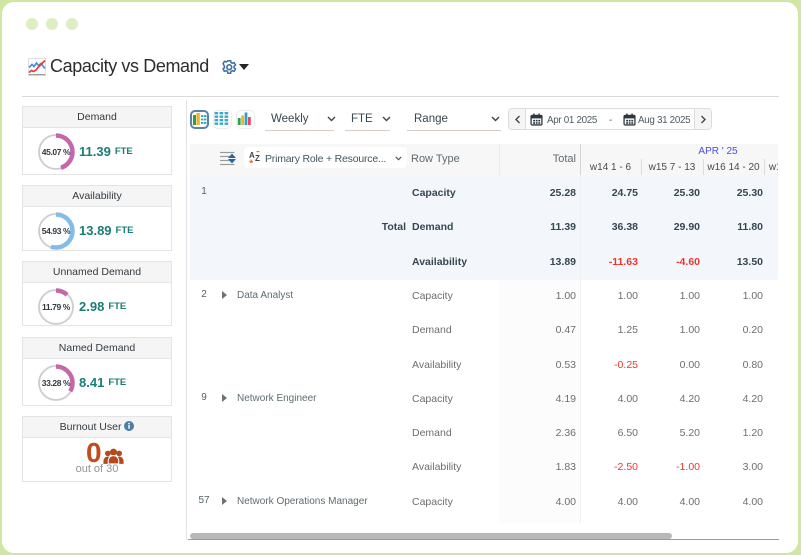 The width and height of the screenshot is (801, 555). What do you see at coordinates (257, 158) in the screenshot?
I see `svg-text: Z` at bounding box center [257, 158].